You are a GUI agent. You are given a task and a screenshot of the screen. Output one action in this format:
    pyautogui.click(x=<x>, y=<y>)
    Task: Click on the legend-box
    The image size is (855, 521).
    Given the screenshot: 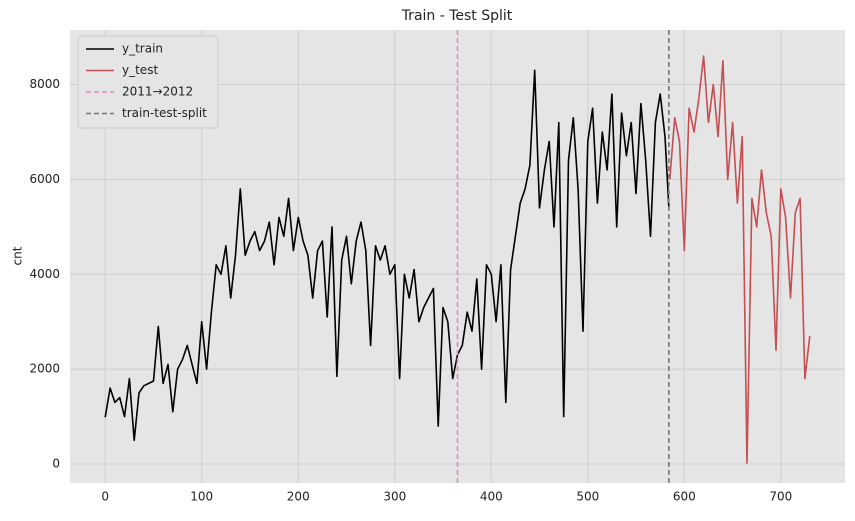 What is the action you would take?
    pyautogui.click(x=148, y=82)
    